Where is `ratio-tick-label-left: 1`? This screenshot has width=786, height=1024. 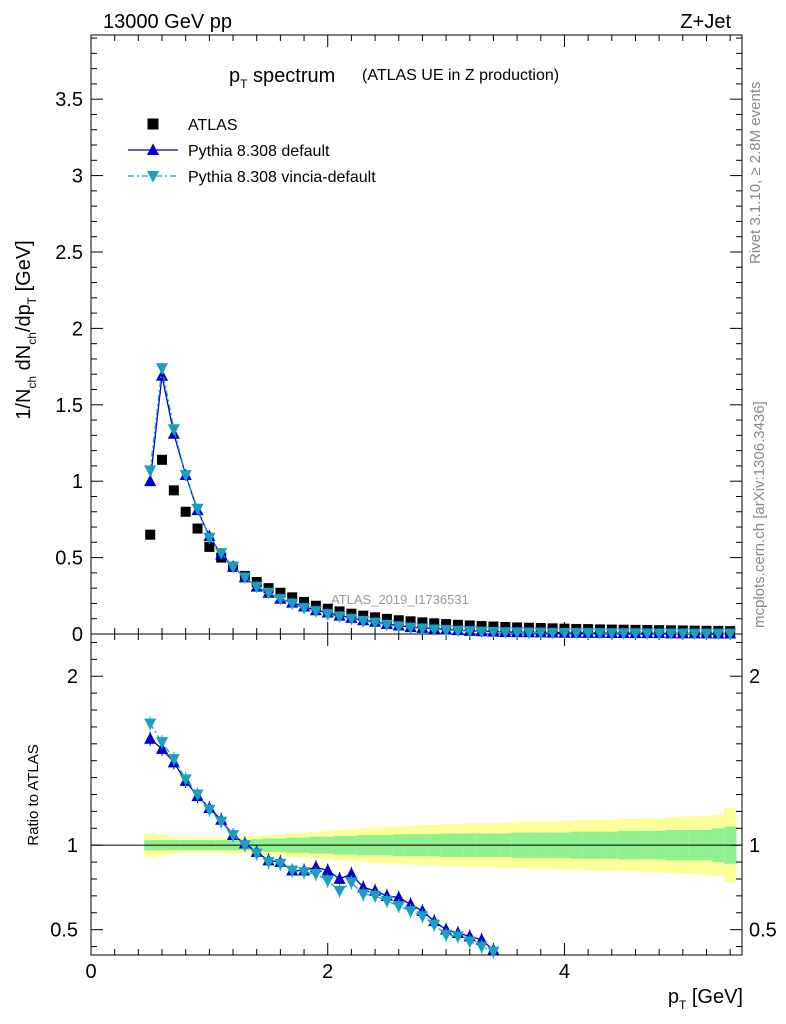 ratio-tick-label-left: 1 is located at coordinates (72, 846).